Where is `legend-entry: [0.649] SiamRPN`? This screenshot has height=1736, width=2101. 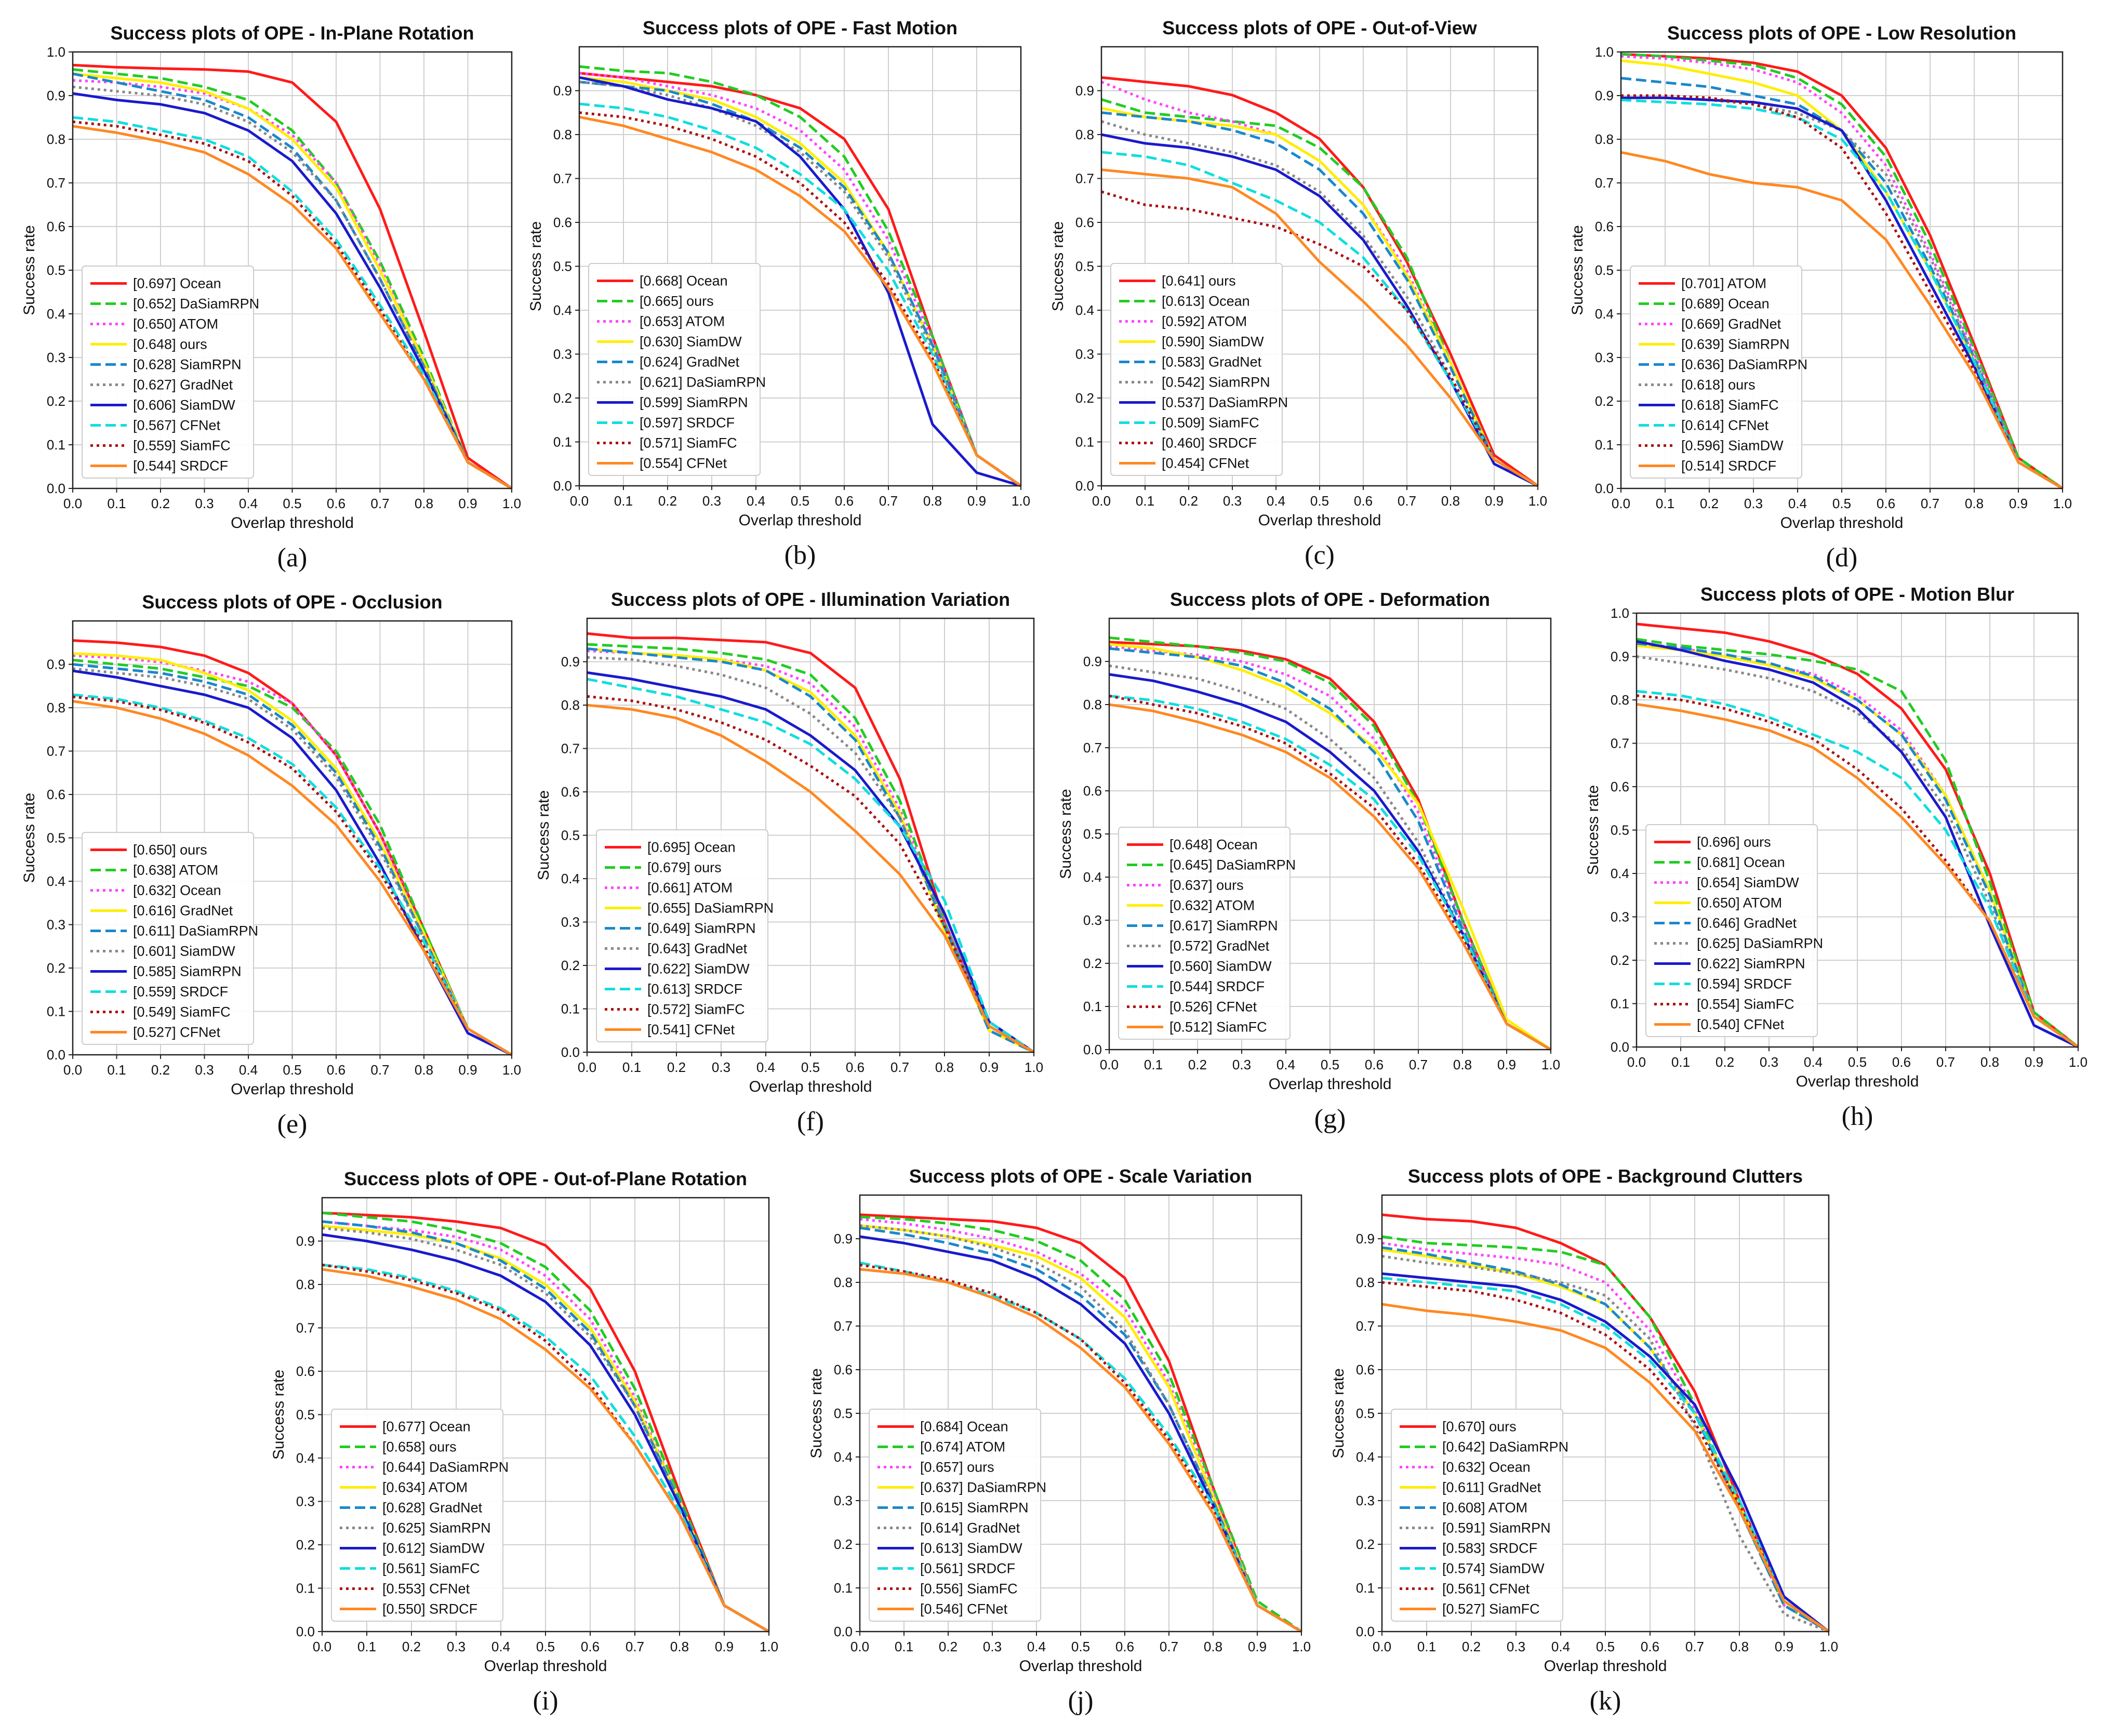
legend-entry: [0.649] SiamRPN is located at coordinates (701, 928).